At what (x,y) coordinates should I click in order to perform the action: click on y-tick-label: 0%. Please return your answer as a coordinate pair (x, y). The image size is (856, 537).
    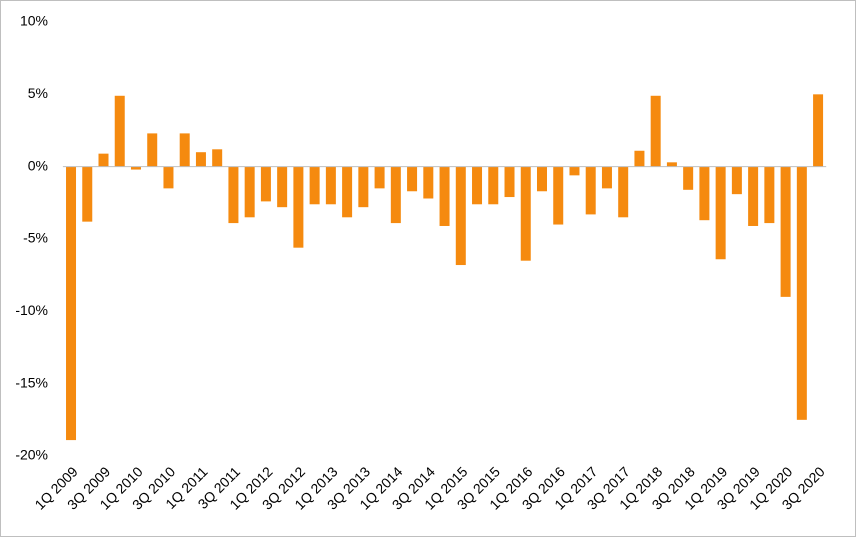
    Looking at the image, I should click on (38, 165).